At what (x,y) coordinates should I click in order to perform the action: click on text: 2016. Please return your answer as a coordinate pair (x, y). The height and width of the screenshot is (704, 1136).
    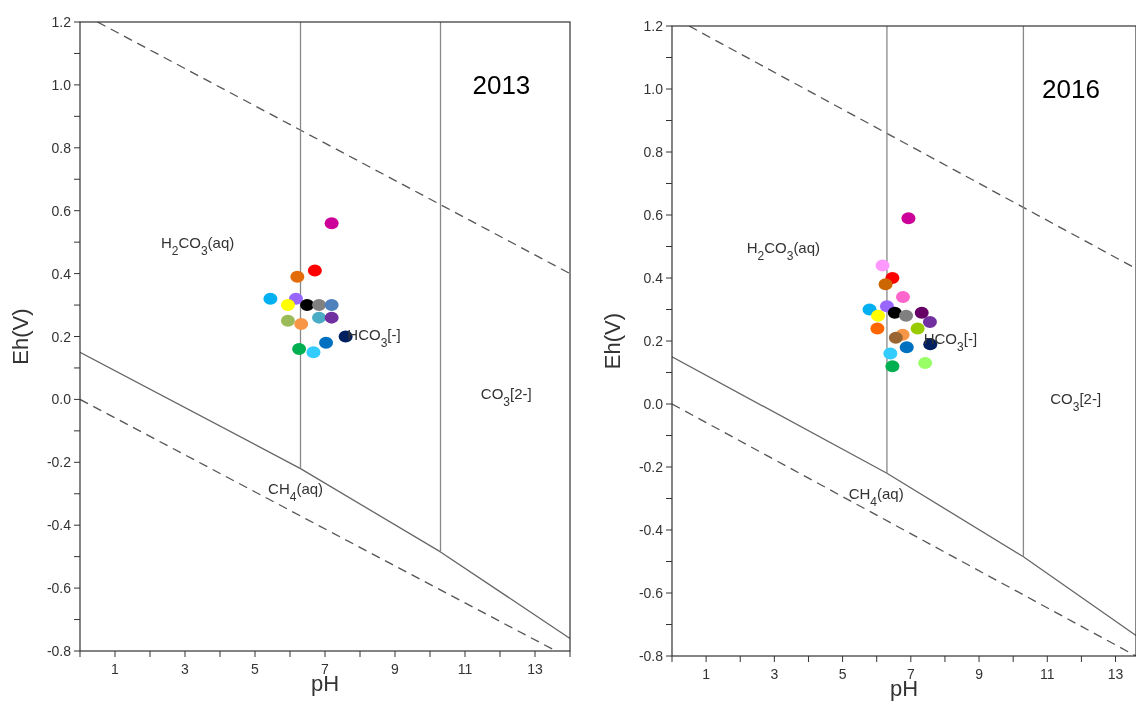
    Looking at the image, I should click on (1071, 89).